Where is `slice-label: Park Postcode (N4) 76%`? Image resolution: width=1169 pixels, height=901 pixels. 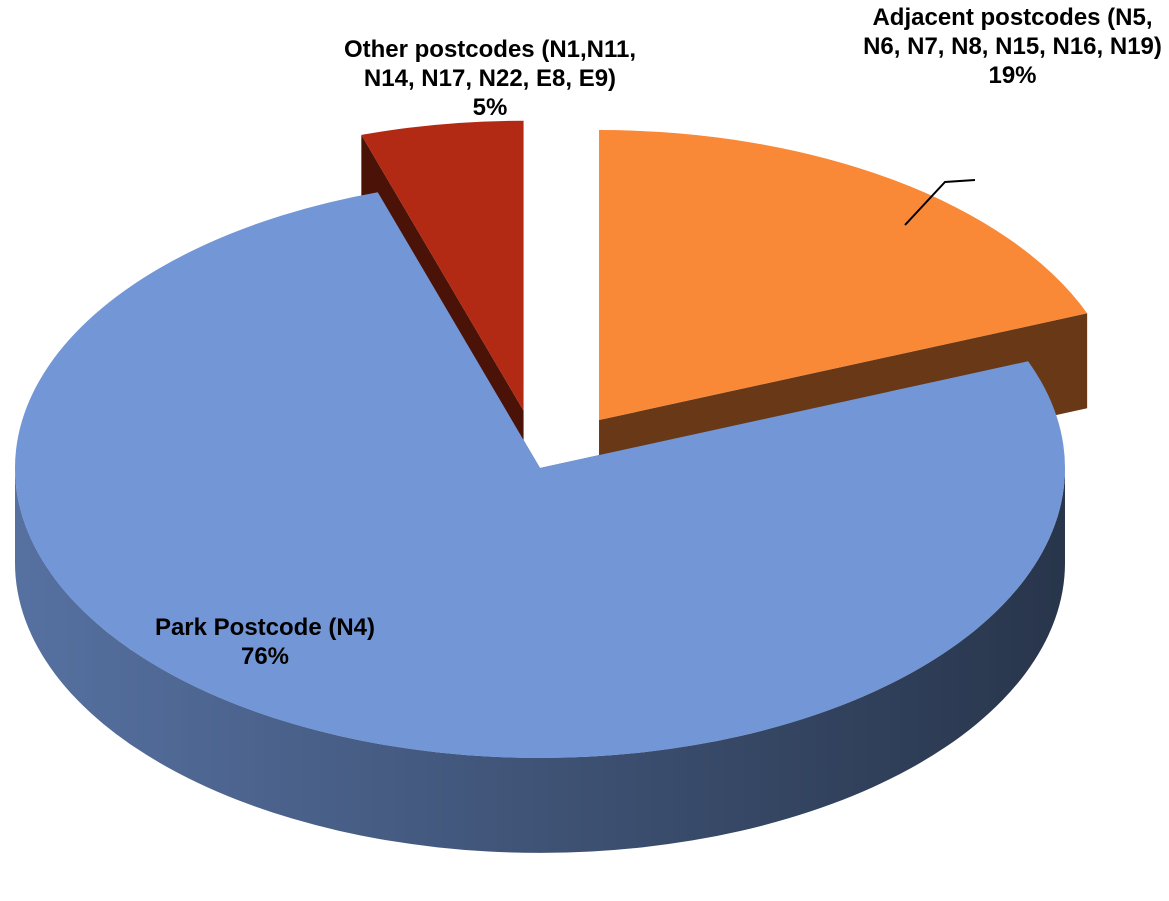
slice-label: Park Postcode (N4) 76% is located at coordinates (265, 642).